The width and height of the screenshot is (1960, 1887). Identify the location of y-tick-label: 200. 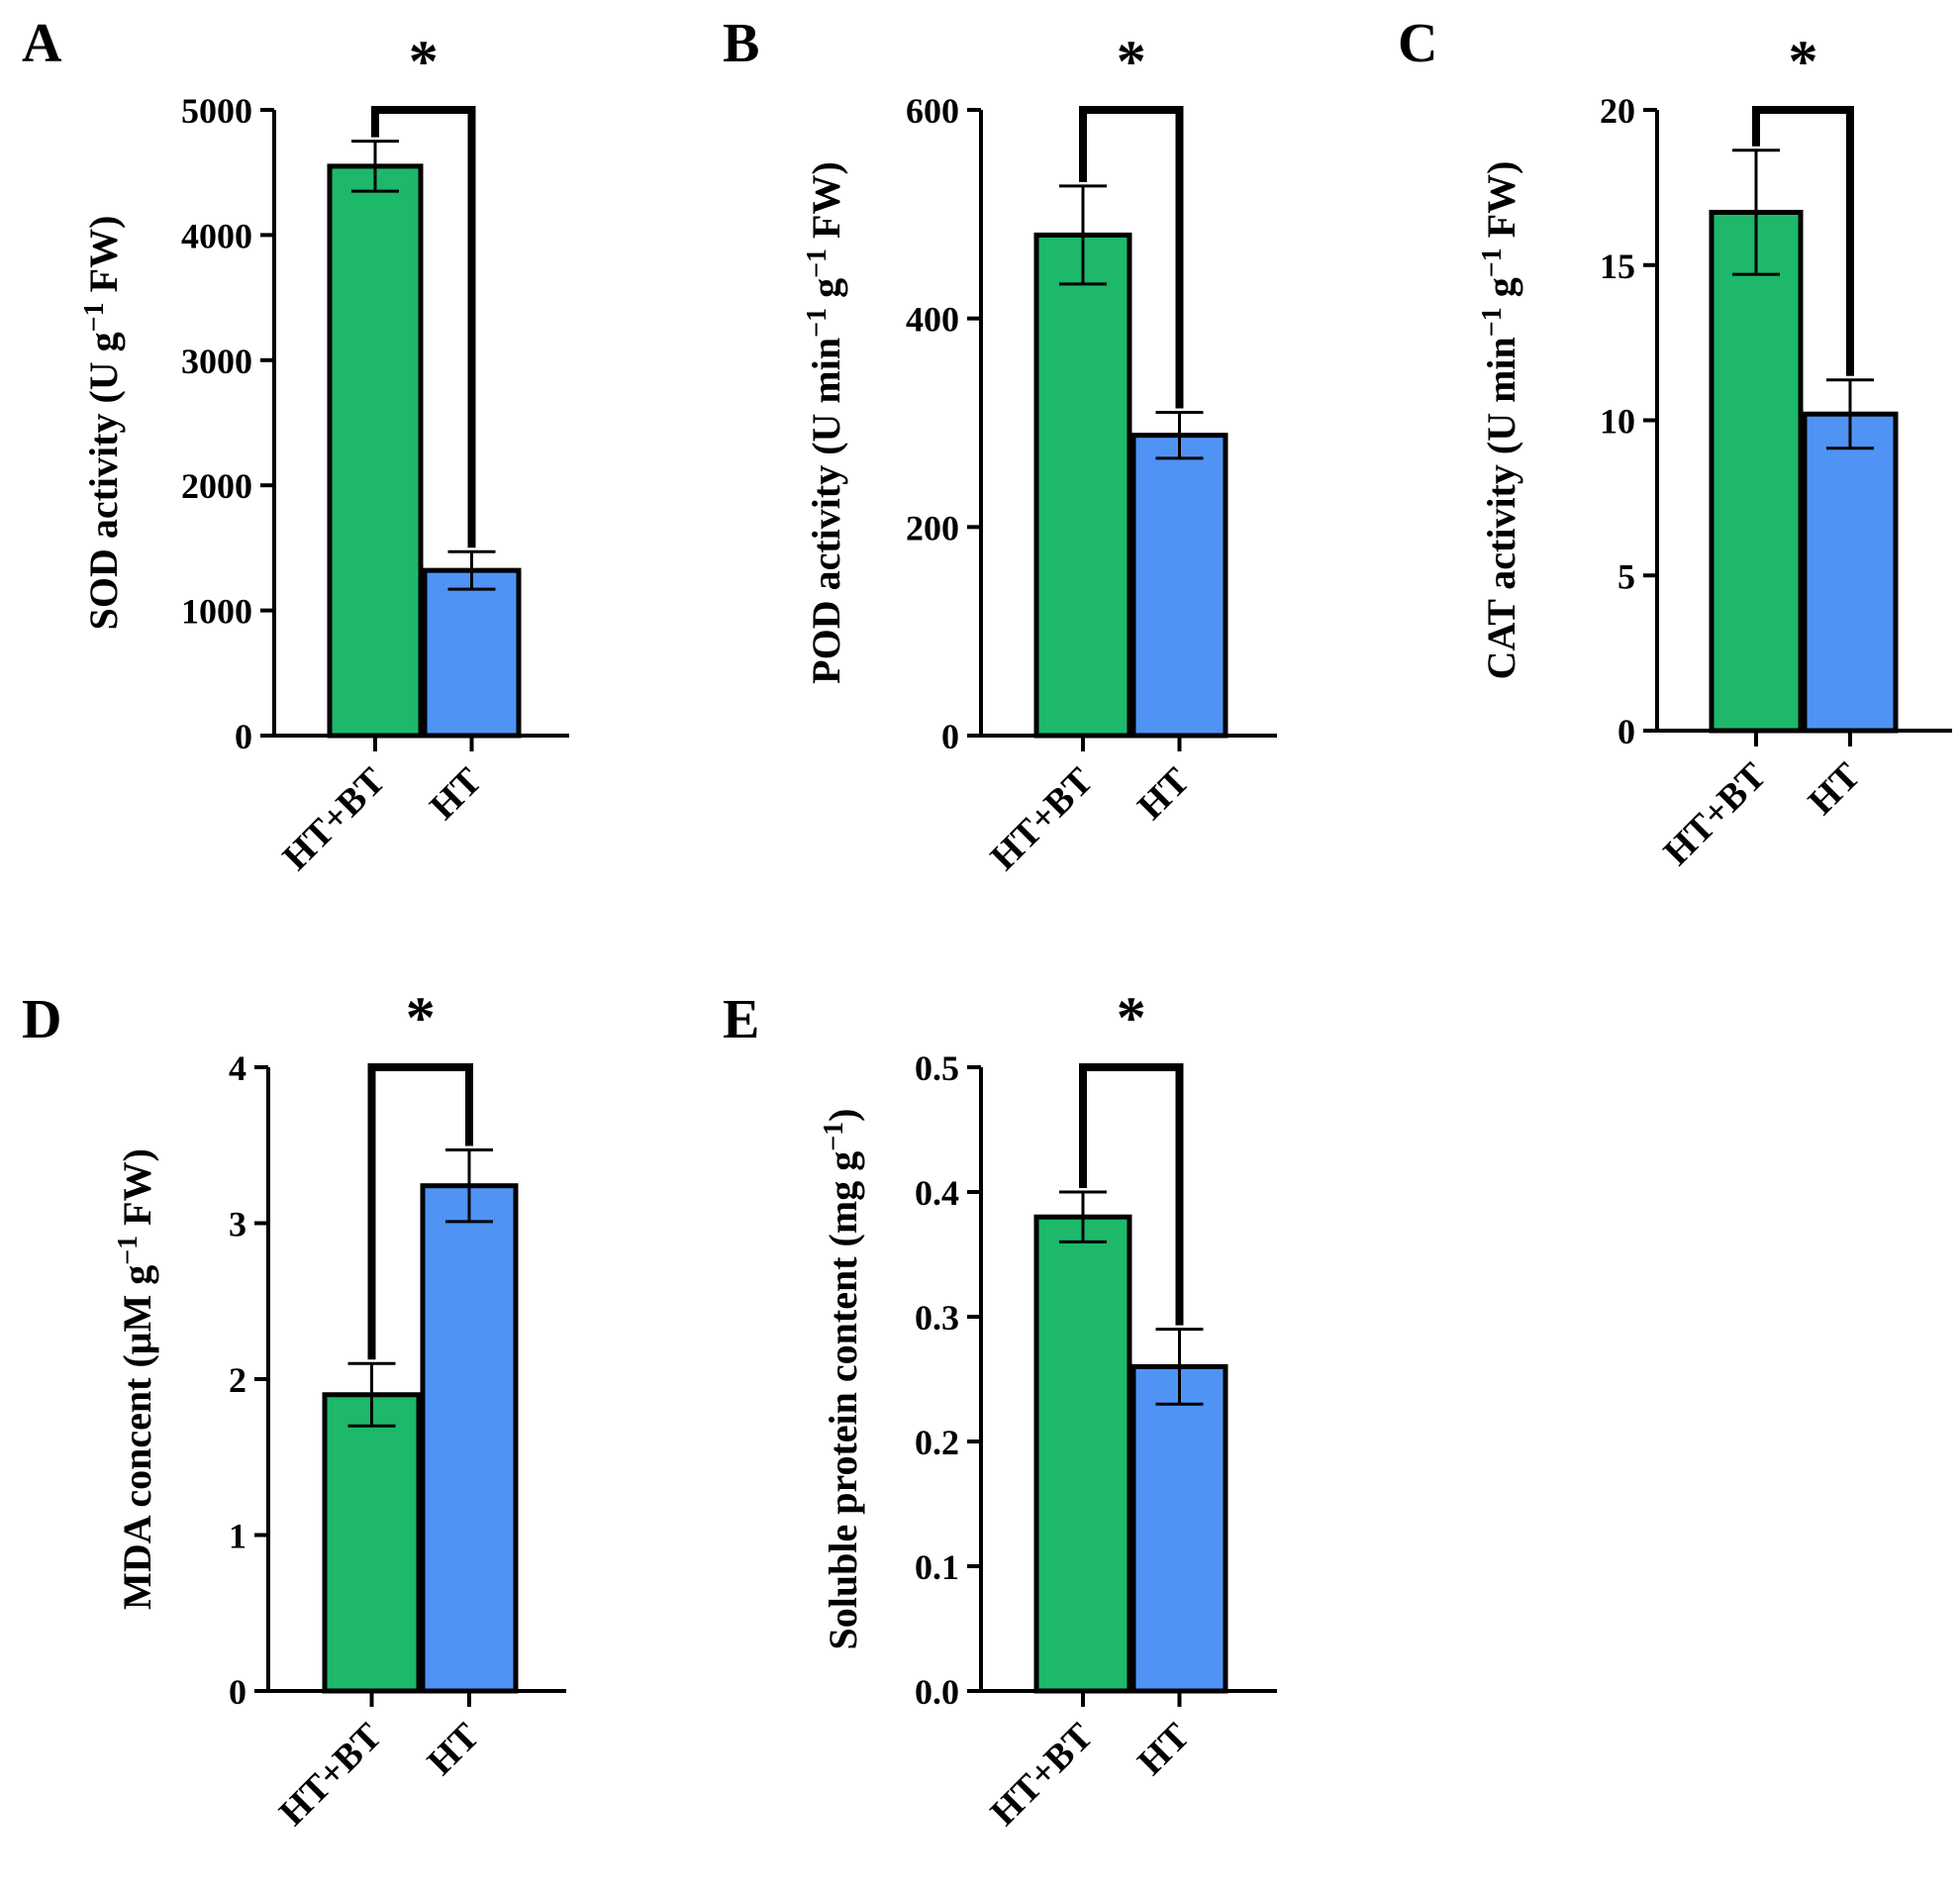
(932, 527).